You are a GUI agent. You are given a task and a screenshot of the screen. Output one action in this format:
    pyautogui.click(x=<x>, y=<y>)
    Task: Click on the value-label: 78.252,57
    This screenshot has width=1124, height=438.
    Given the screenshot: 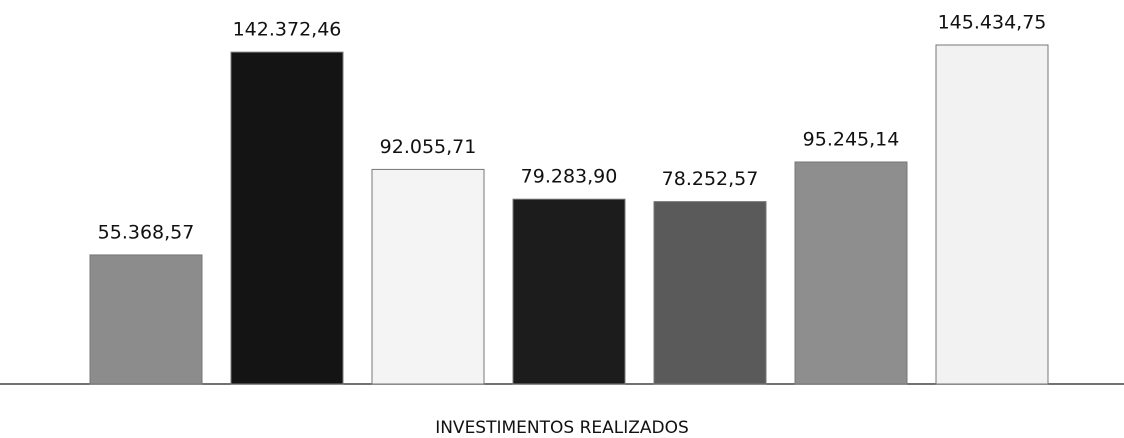 What is the action you would take?
    pyautogui.click(x=710, y=179)
    